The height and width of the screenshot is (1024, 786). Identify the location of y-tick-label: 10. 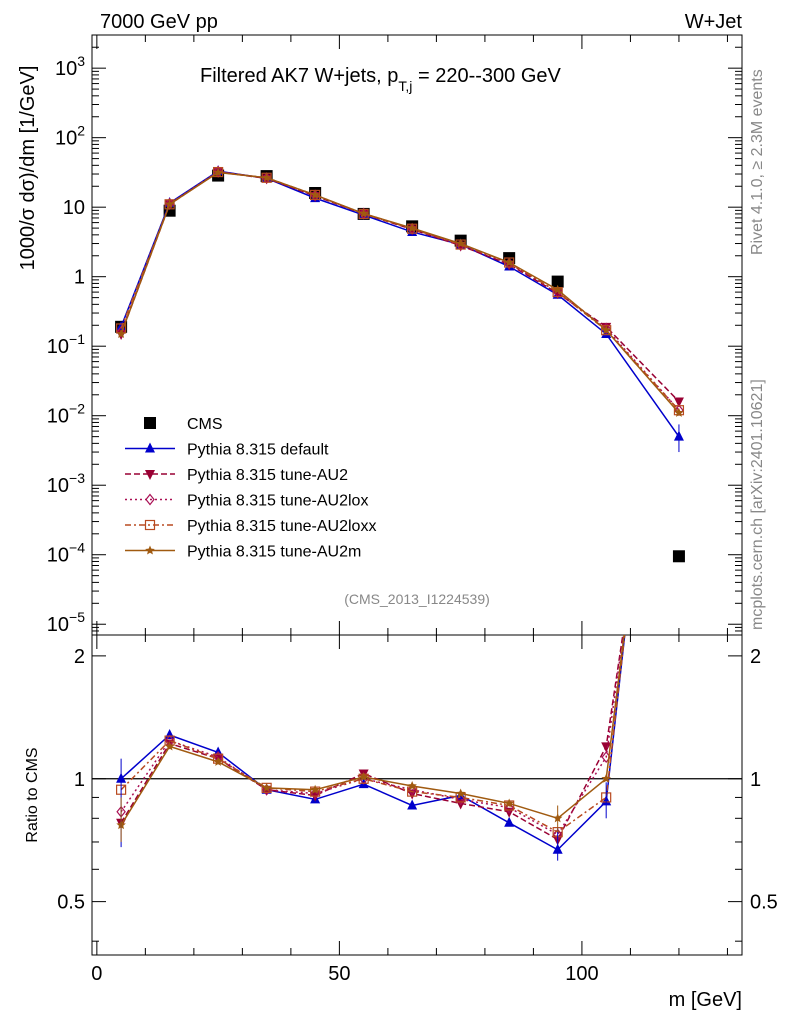
(74, 208).